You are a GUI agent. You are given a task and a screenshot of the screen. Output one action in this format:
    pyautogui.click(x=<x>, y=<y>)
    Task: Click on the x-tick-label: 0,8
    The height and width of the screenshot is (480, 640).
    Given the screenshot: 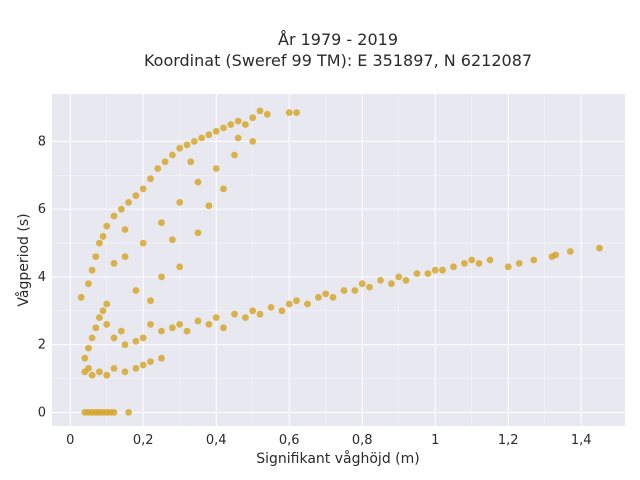 What is the action you would take?
    pyautogui.click(x=362, y=440)
    